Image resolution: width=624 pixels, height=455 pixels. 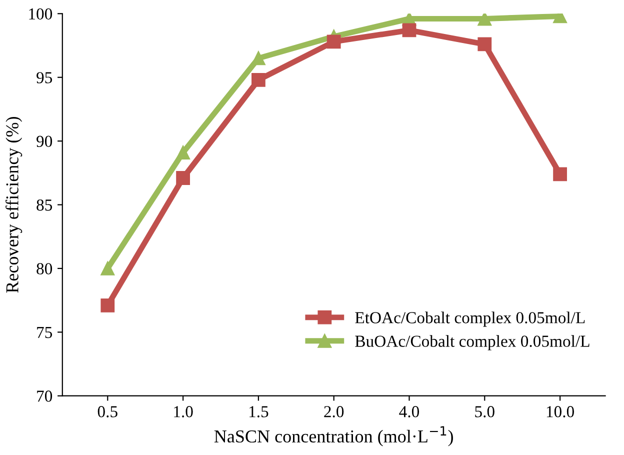 What do you see at coordinates (44, 141) in the screenshot?
I see `y-tick-label: 90` at bounding box center [44, 141].